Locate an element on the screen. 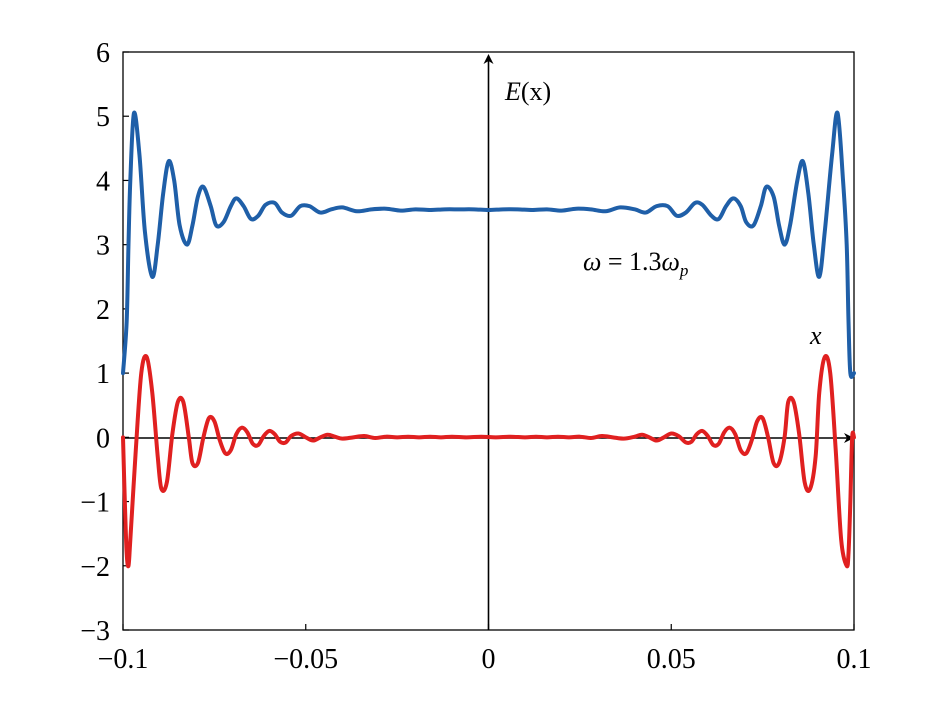 This screenshot has width=945, height=709. y-tick-label: 0 is located at coordinates (103, 438).